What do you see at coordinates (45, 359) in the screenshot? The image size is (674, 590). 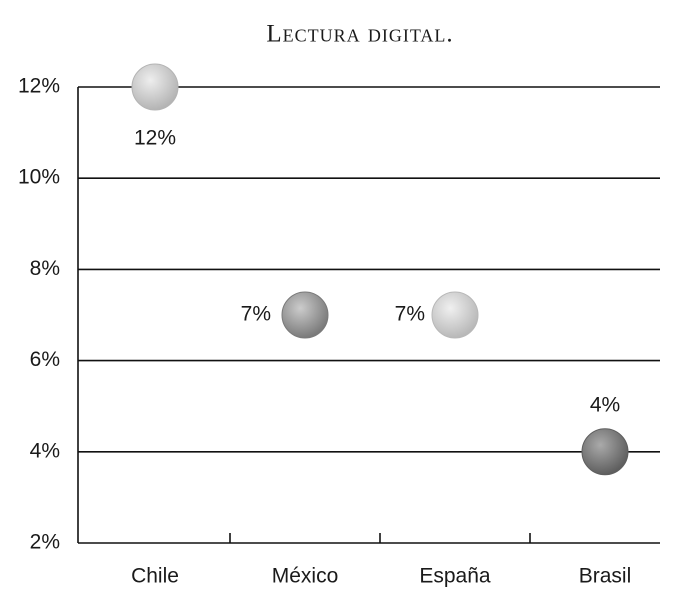 I see `y-tick-label: 6%` at bounding box center [45, 359].